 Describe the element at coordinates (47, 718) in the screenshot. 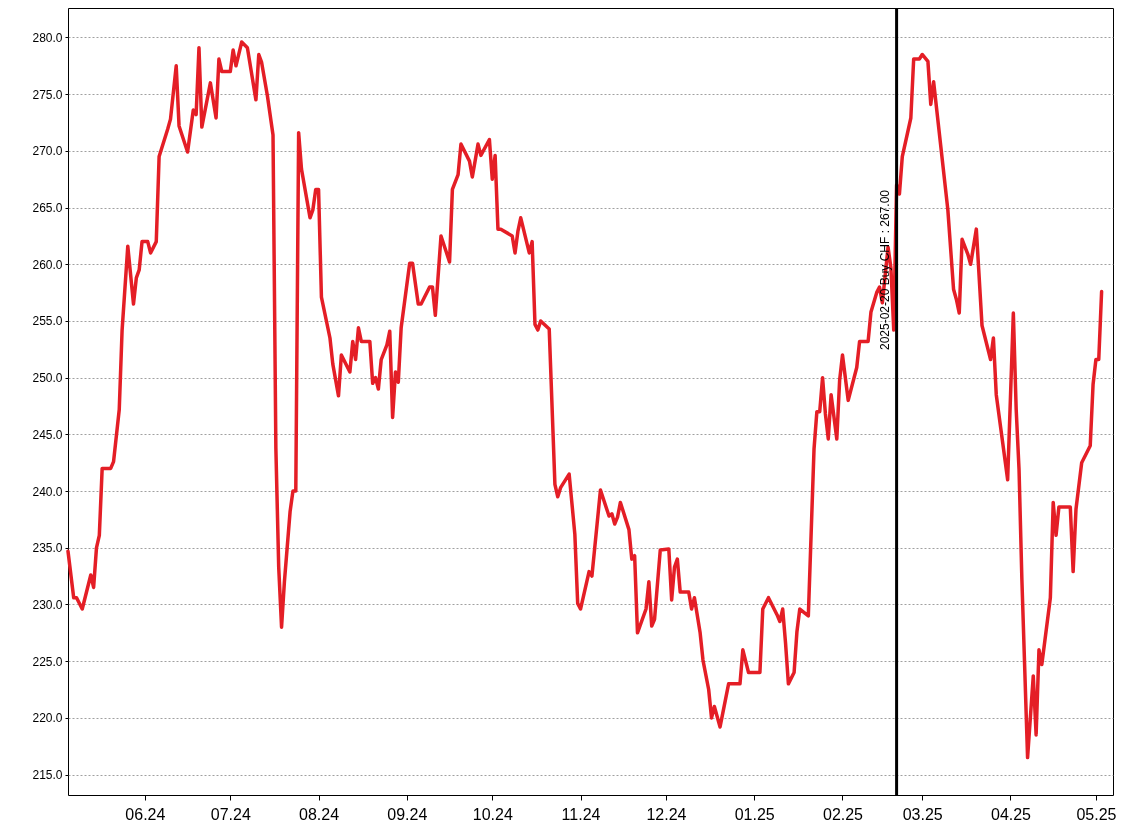

I see `y-tick-label: 220.0` at that location.